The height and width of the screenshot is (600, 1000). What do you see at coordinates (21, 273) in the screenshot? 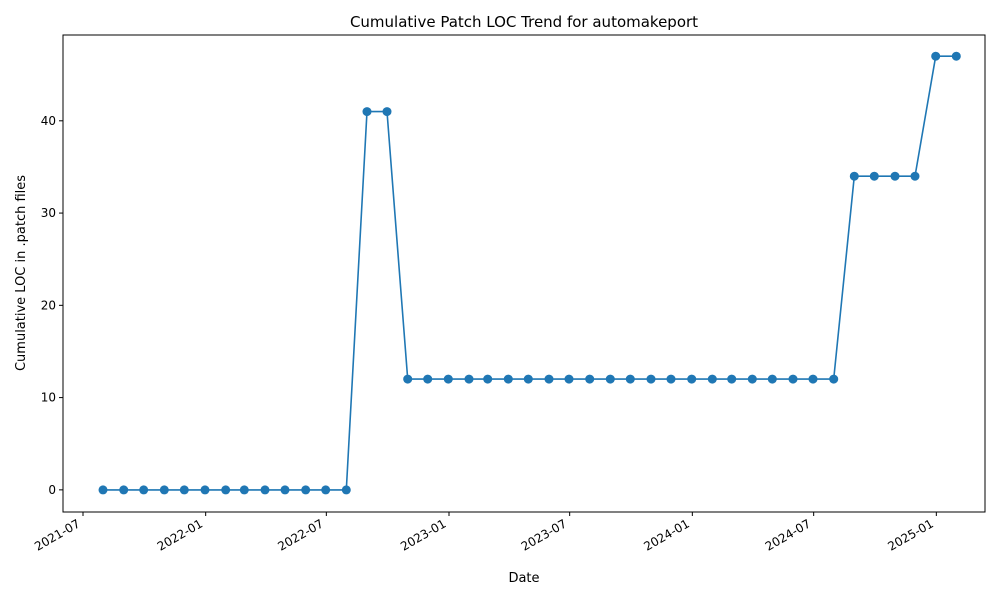
I see `y-axis-title: Cumulative LOC in .patch files` at bounding box center [21, 273].